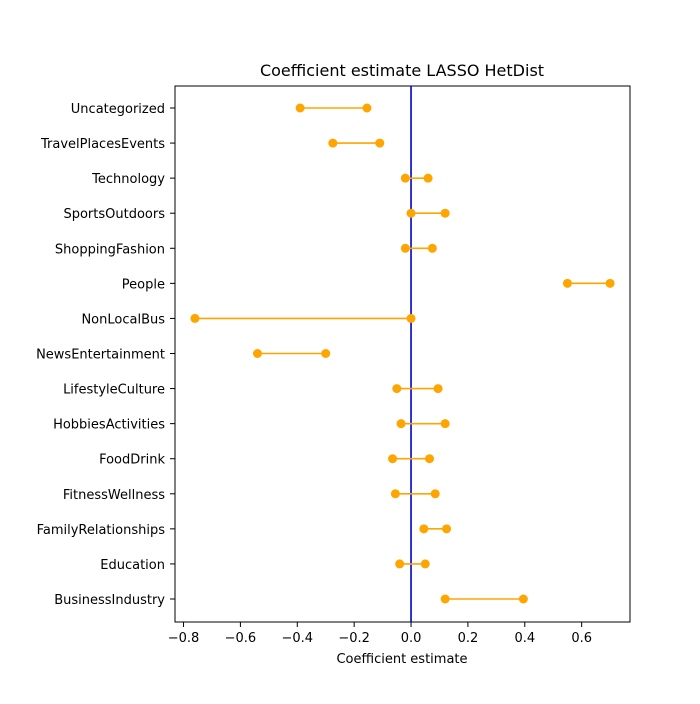 The image size is (700, 704). Describe the element at coordinates (114, 390) in the screenshot. I see `y-tick-label: LifestyleCulture` at that location.